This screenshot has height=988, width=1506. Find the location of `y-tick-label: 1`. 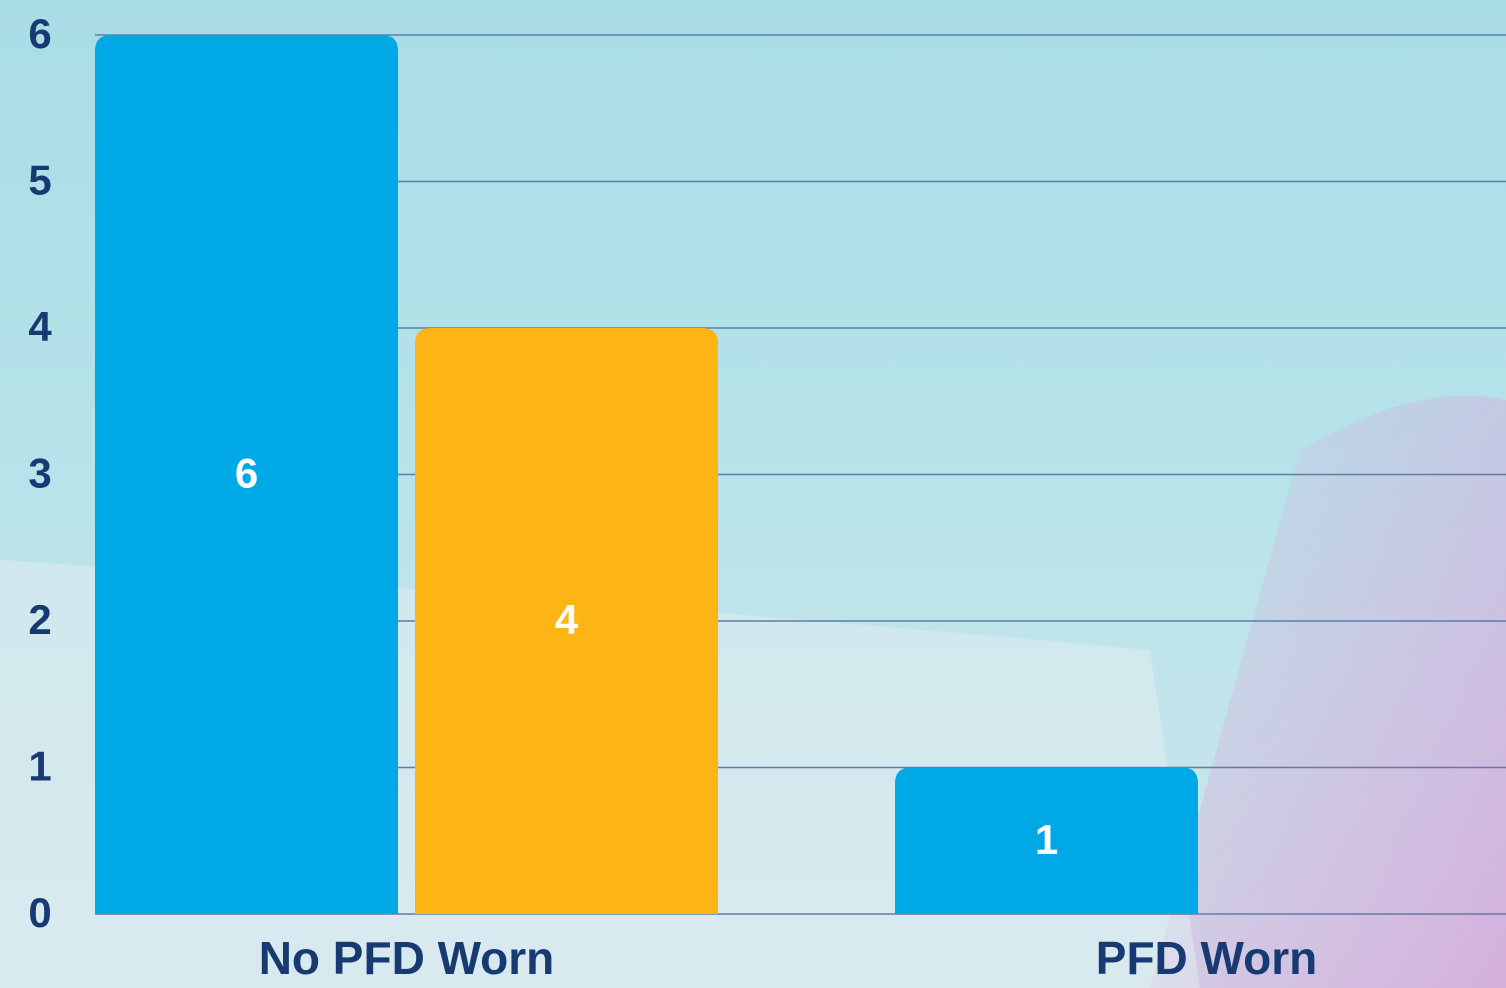

y-tick-label: 1 is located at coordinates (39, 766).